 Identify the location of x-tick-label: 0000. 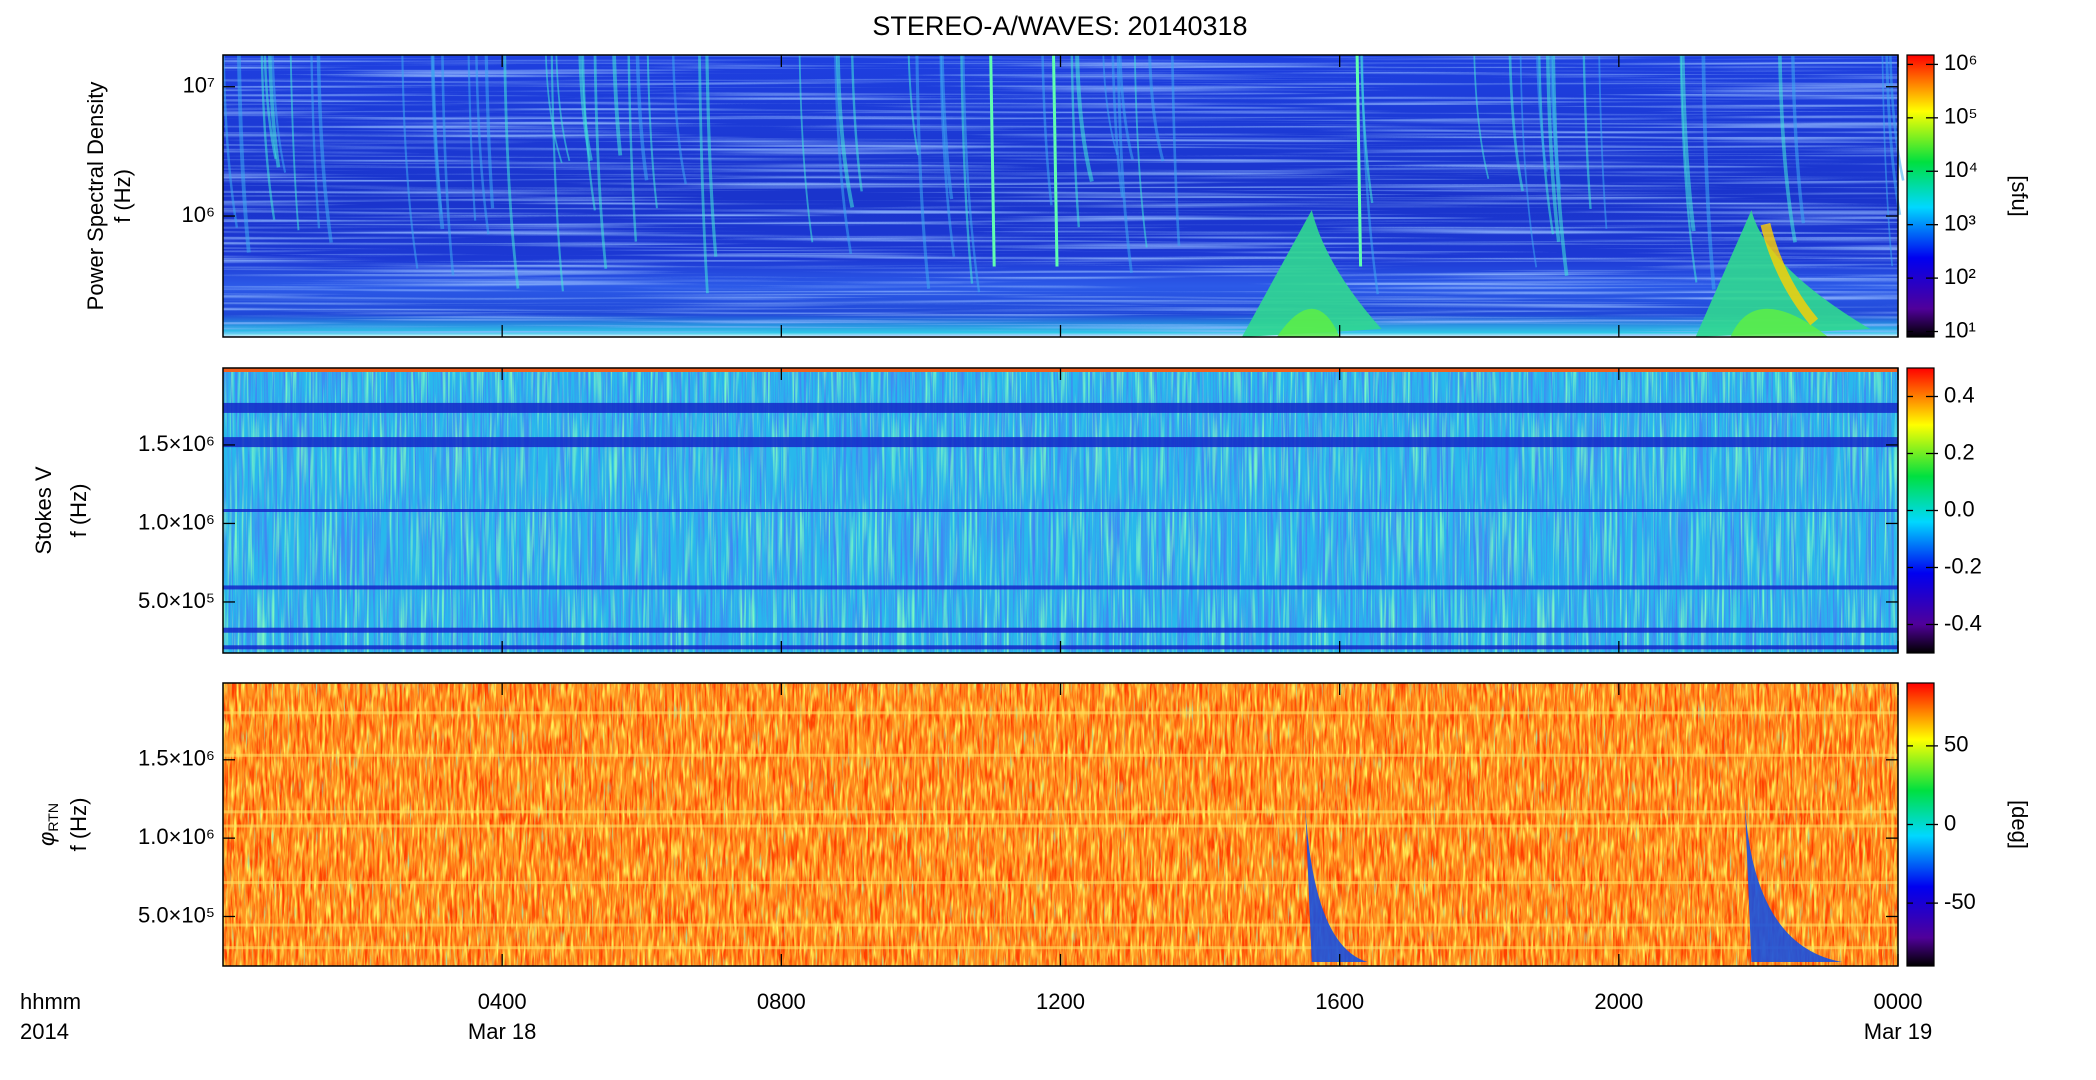
(1898, 1001).